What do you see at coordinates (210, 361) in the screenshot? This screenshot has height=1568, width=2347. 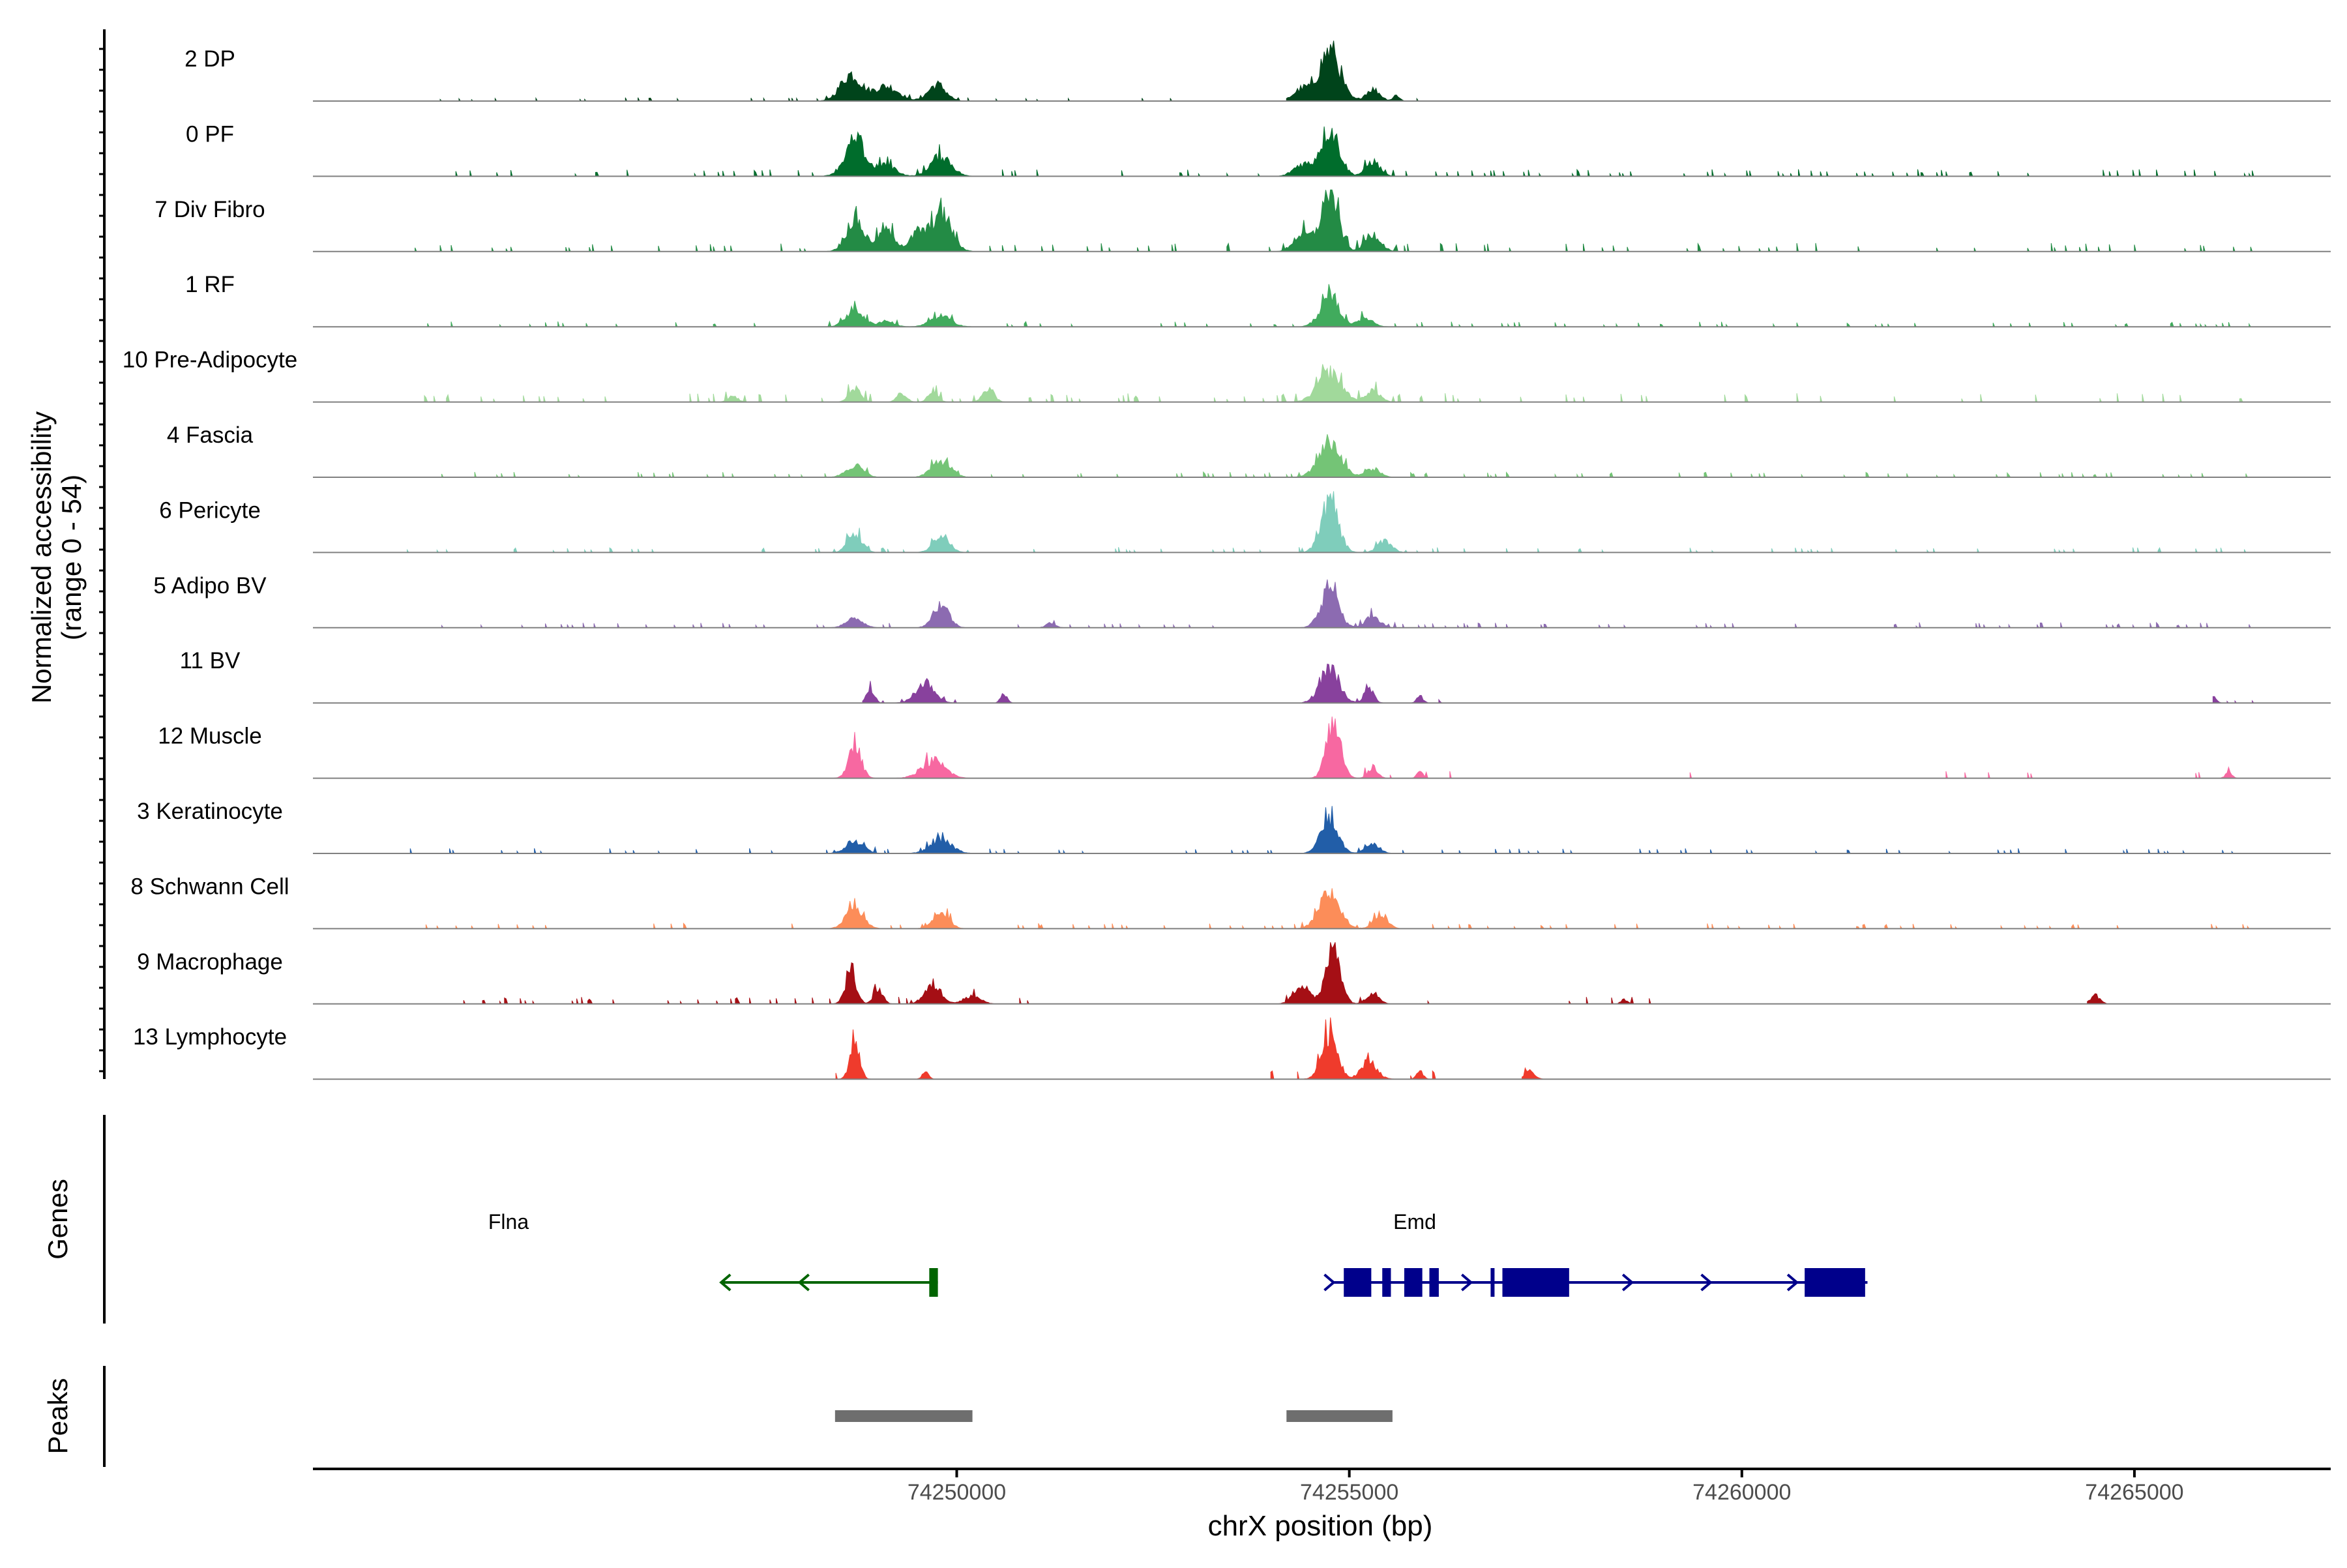 I see `track-label: 10 Pre-Adipocyte` at bounding box center [210, 361].